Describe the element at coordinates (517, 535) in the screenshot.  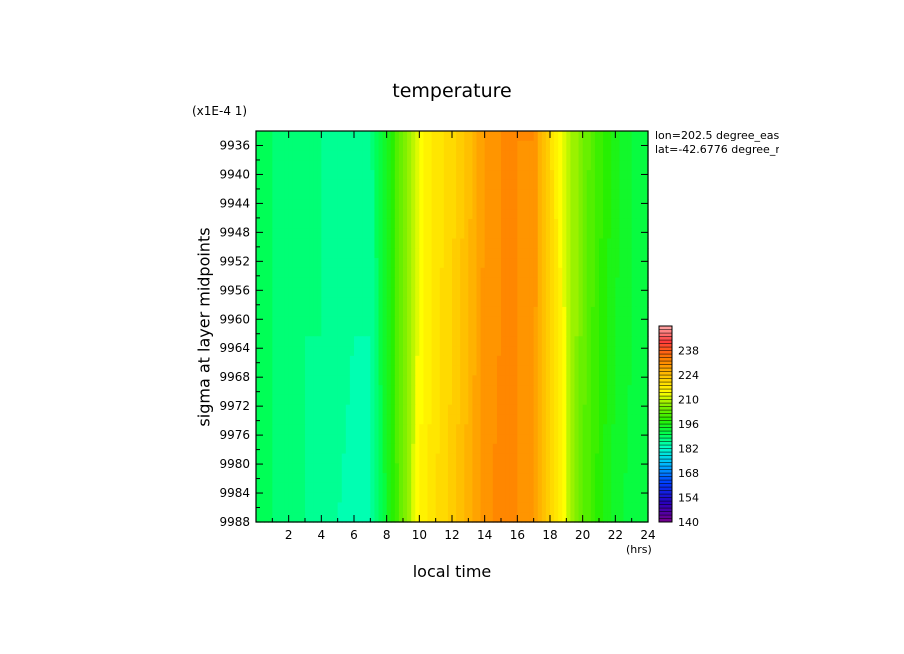
I see `x-tick-label: 16` at that location.